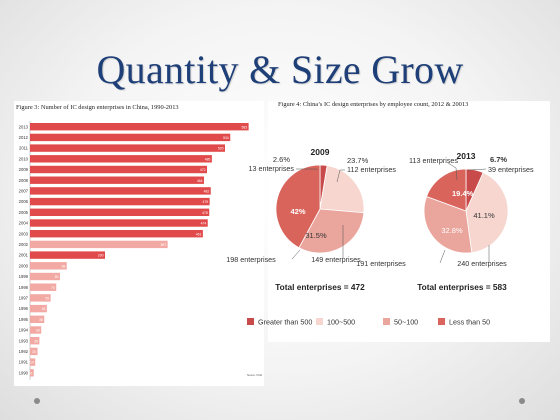  I want to click on bar-value-1991: 14, so click(32, 363).